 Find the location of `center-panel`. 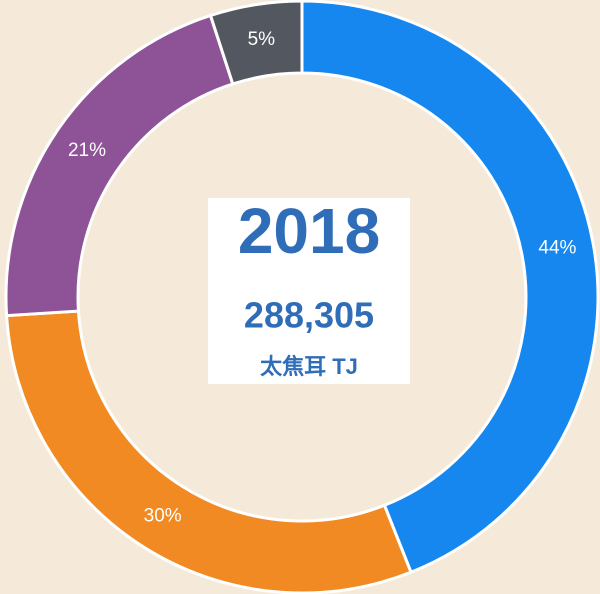

center-panel is located at coordinates (309, 291).